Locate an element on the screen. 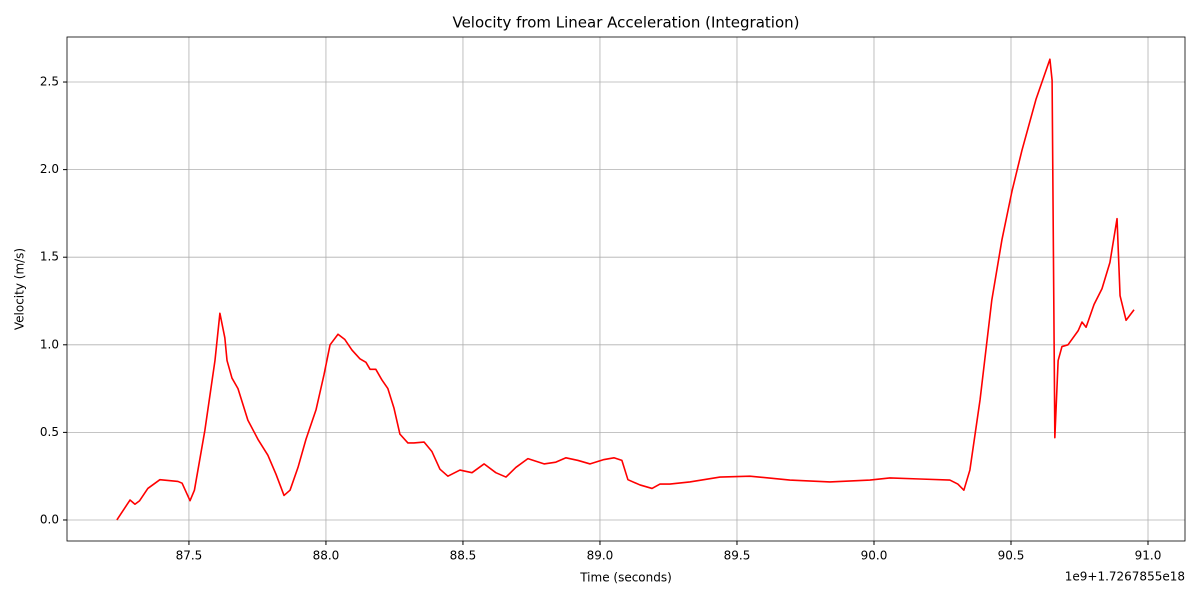  x-offset-label: 1e9+1.7267855e18 is located at coordinates (1125, 577).